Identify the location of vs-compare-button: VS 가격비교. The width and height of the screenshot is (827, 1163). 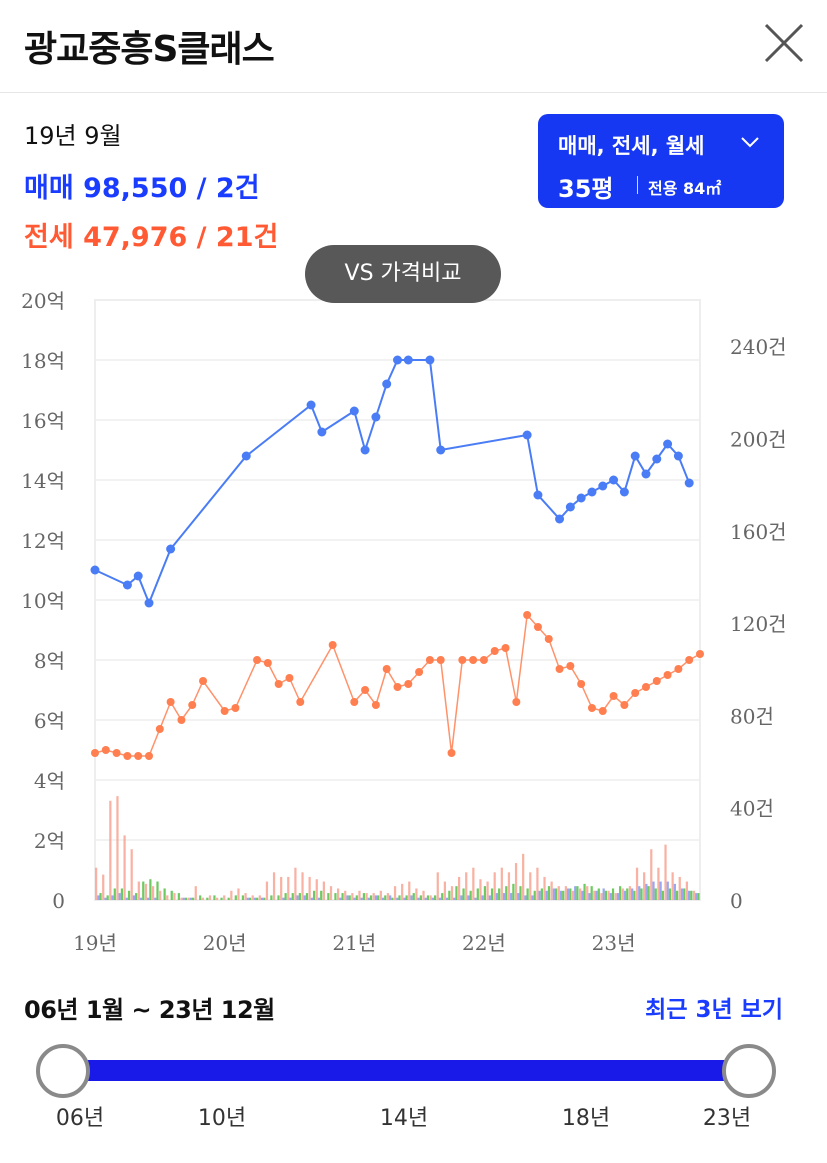
(403, 274).